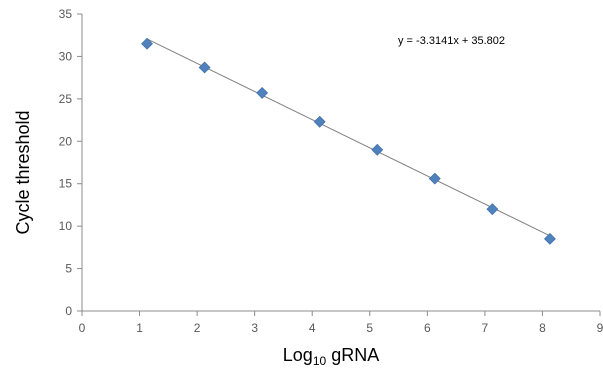 The height and width of the screenshot is (373, 603). Describe the element at coordinates (66, 99) in the screenshot. I see `y-tick-label: 25` at that location.